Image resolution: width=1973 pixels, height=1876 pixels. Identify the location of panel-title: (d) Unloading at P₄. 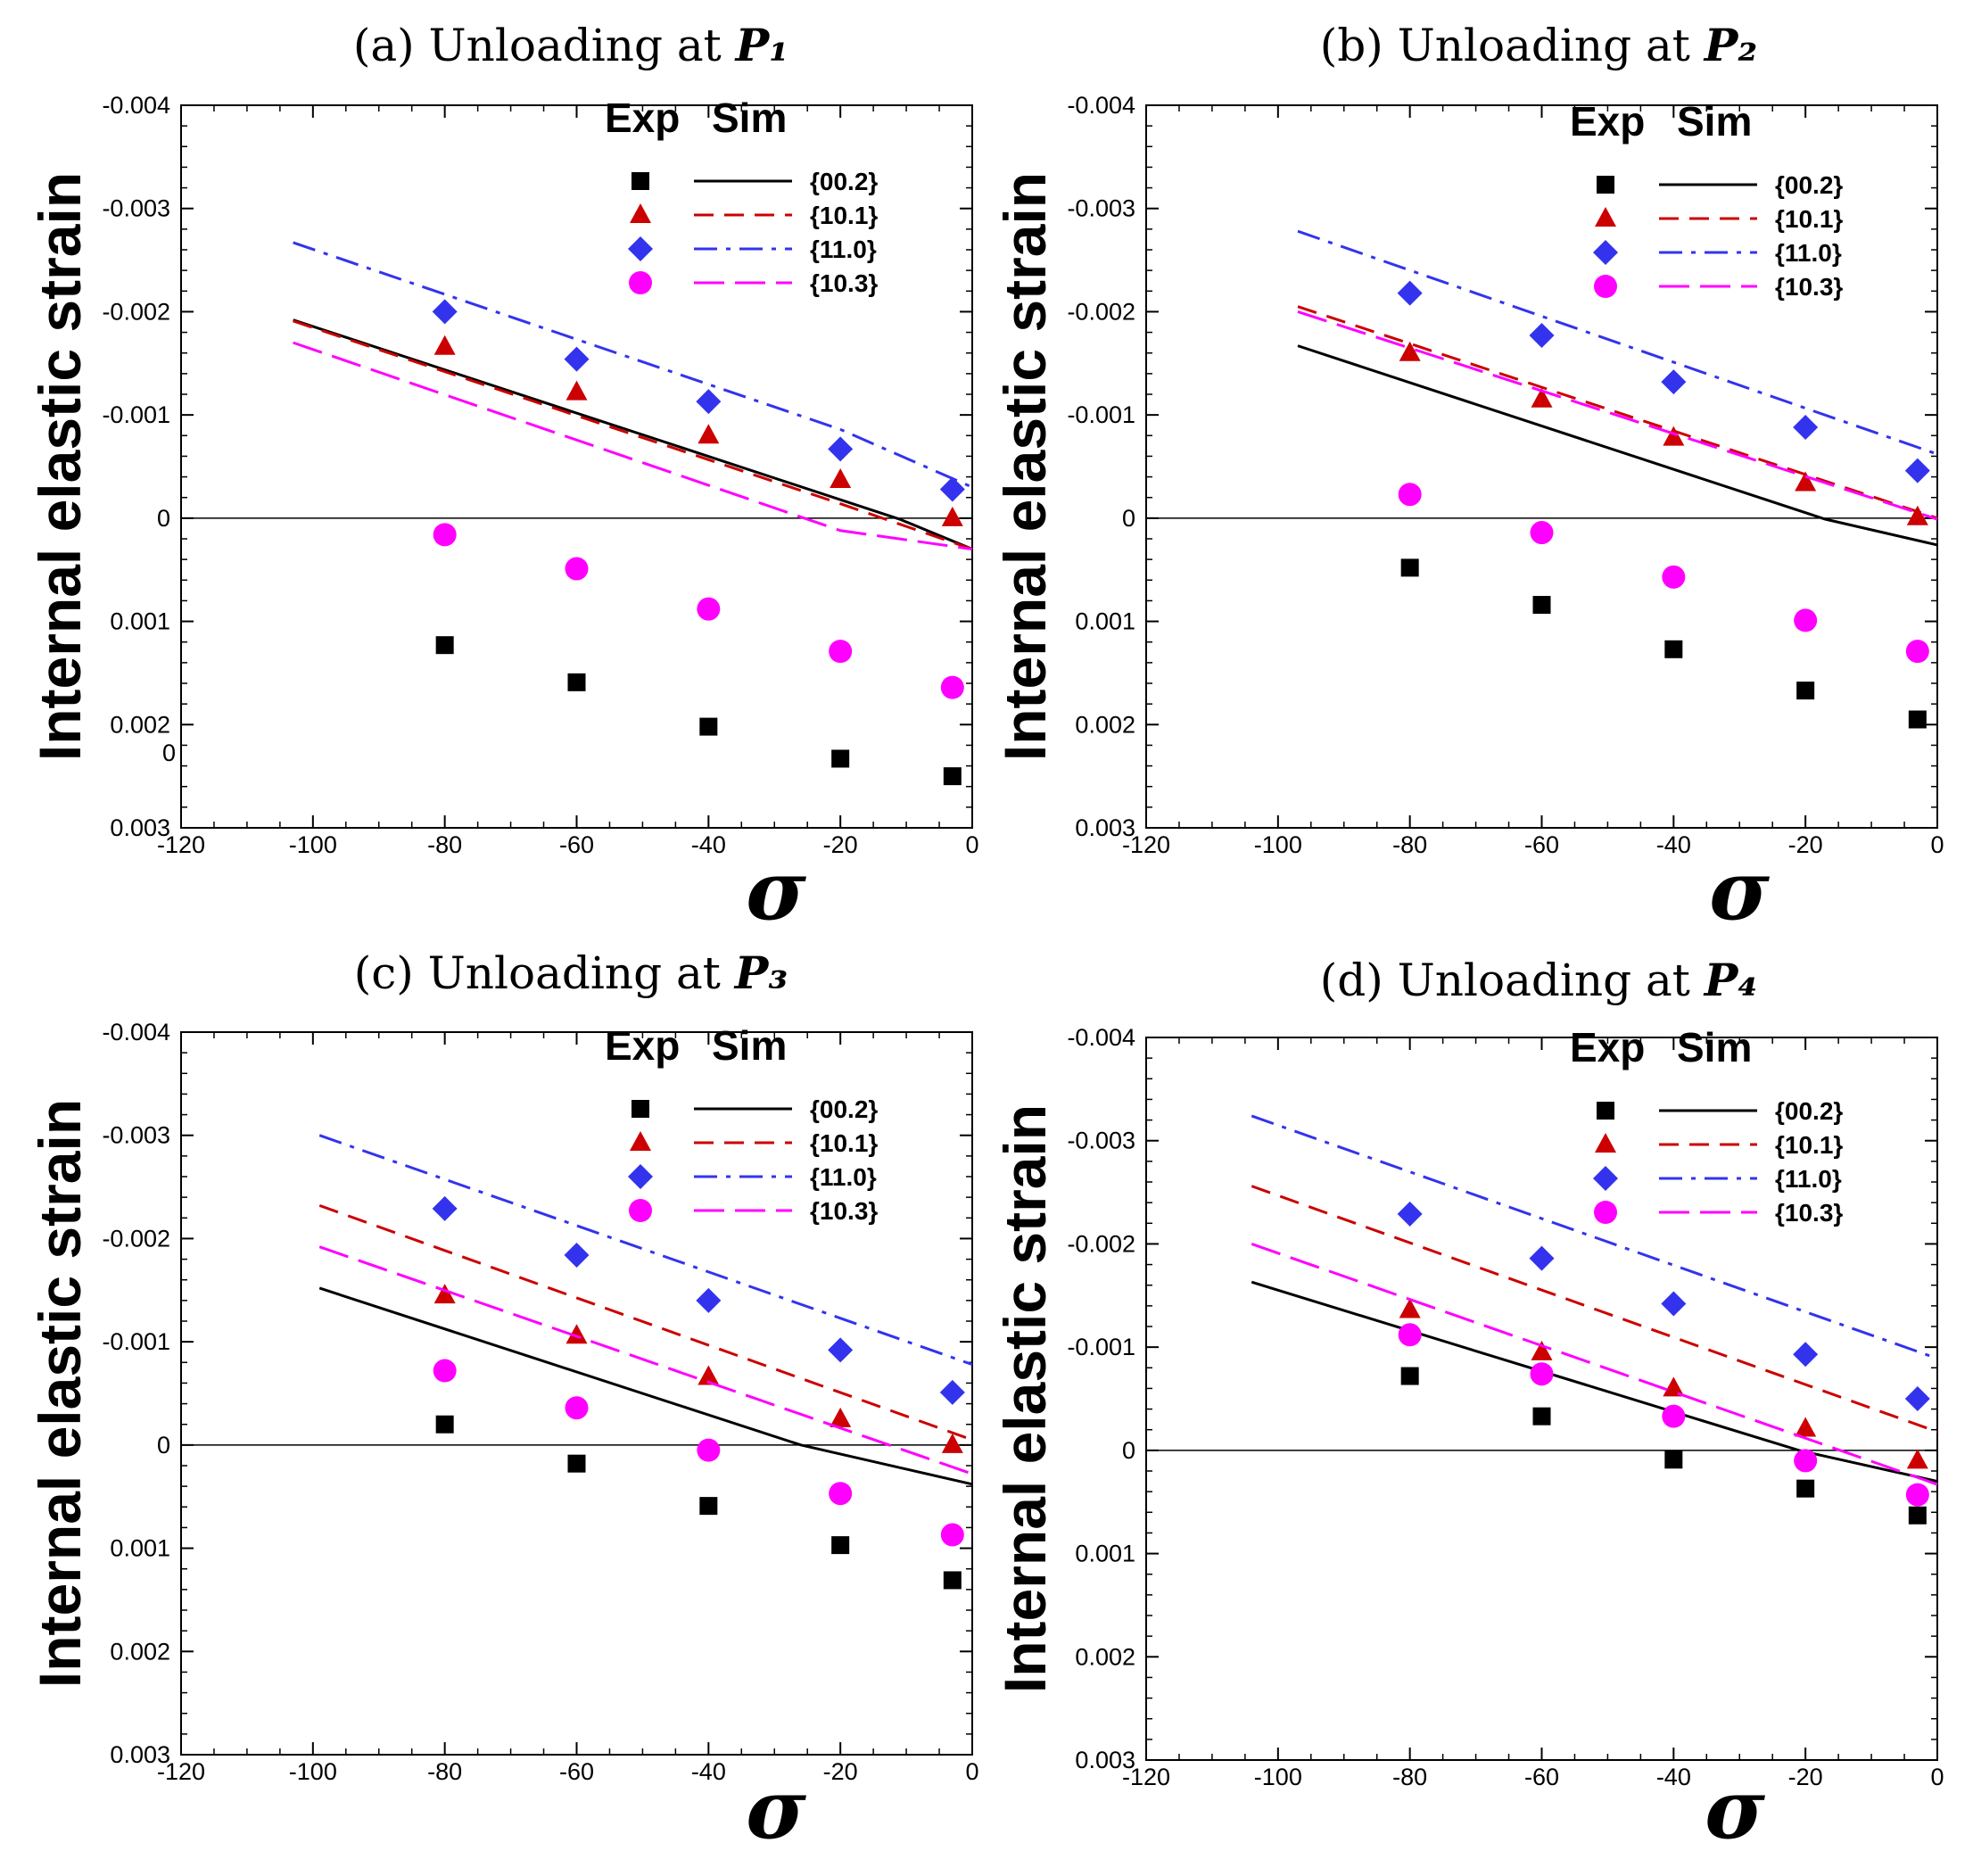
(1539, 980).